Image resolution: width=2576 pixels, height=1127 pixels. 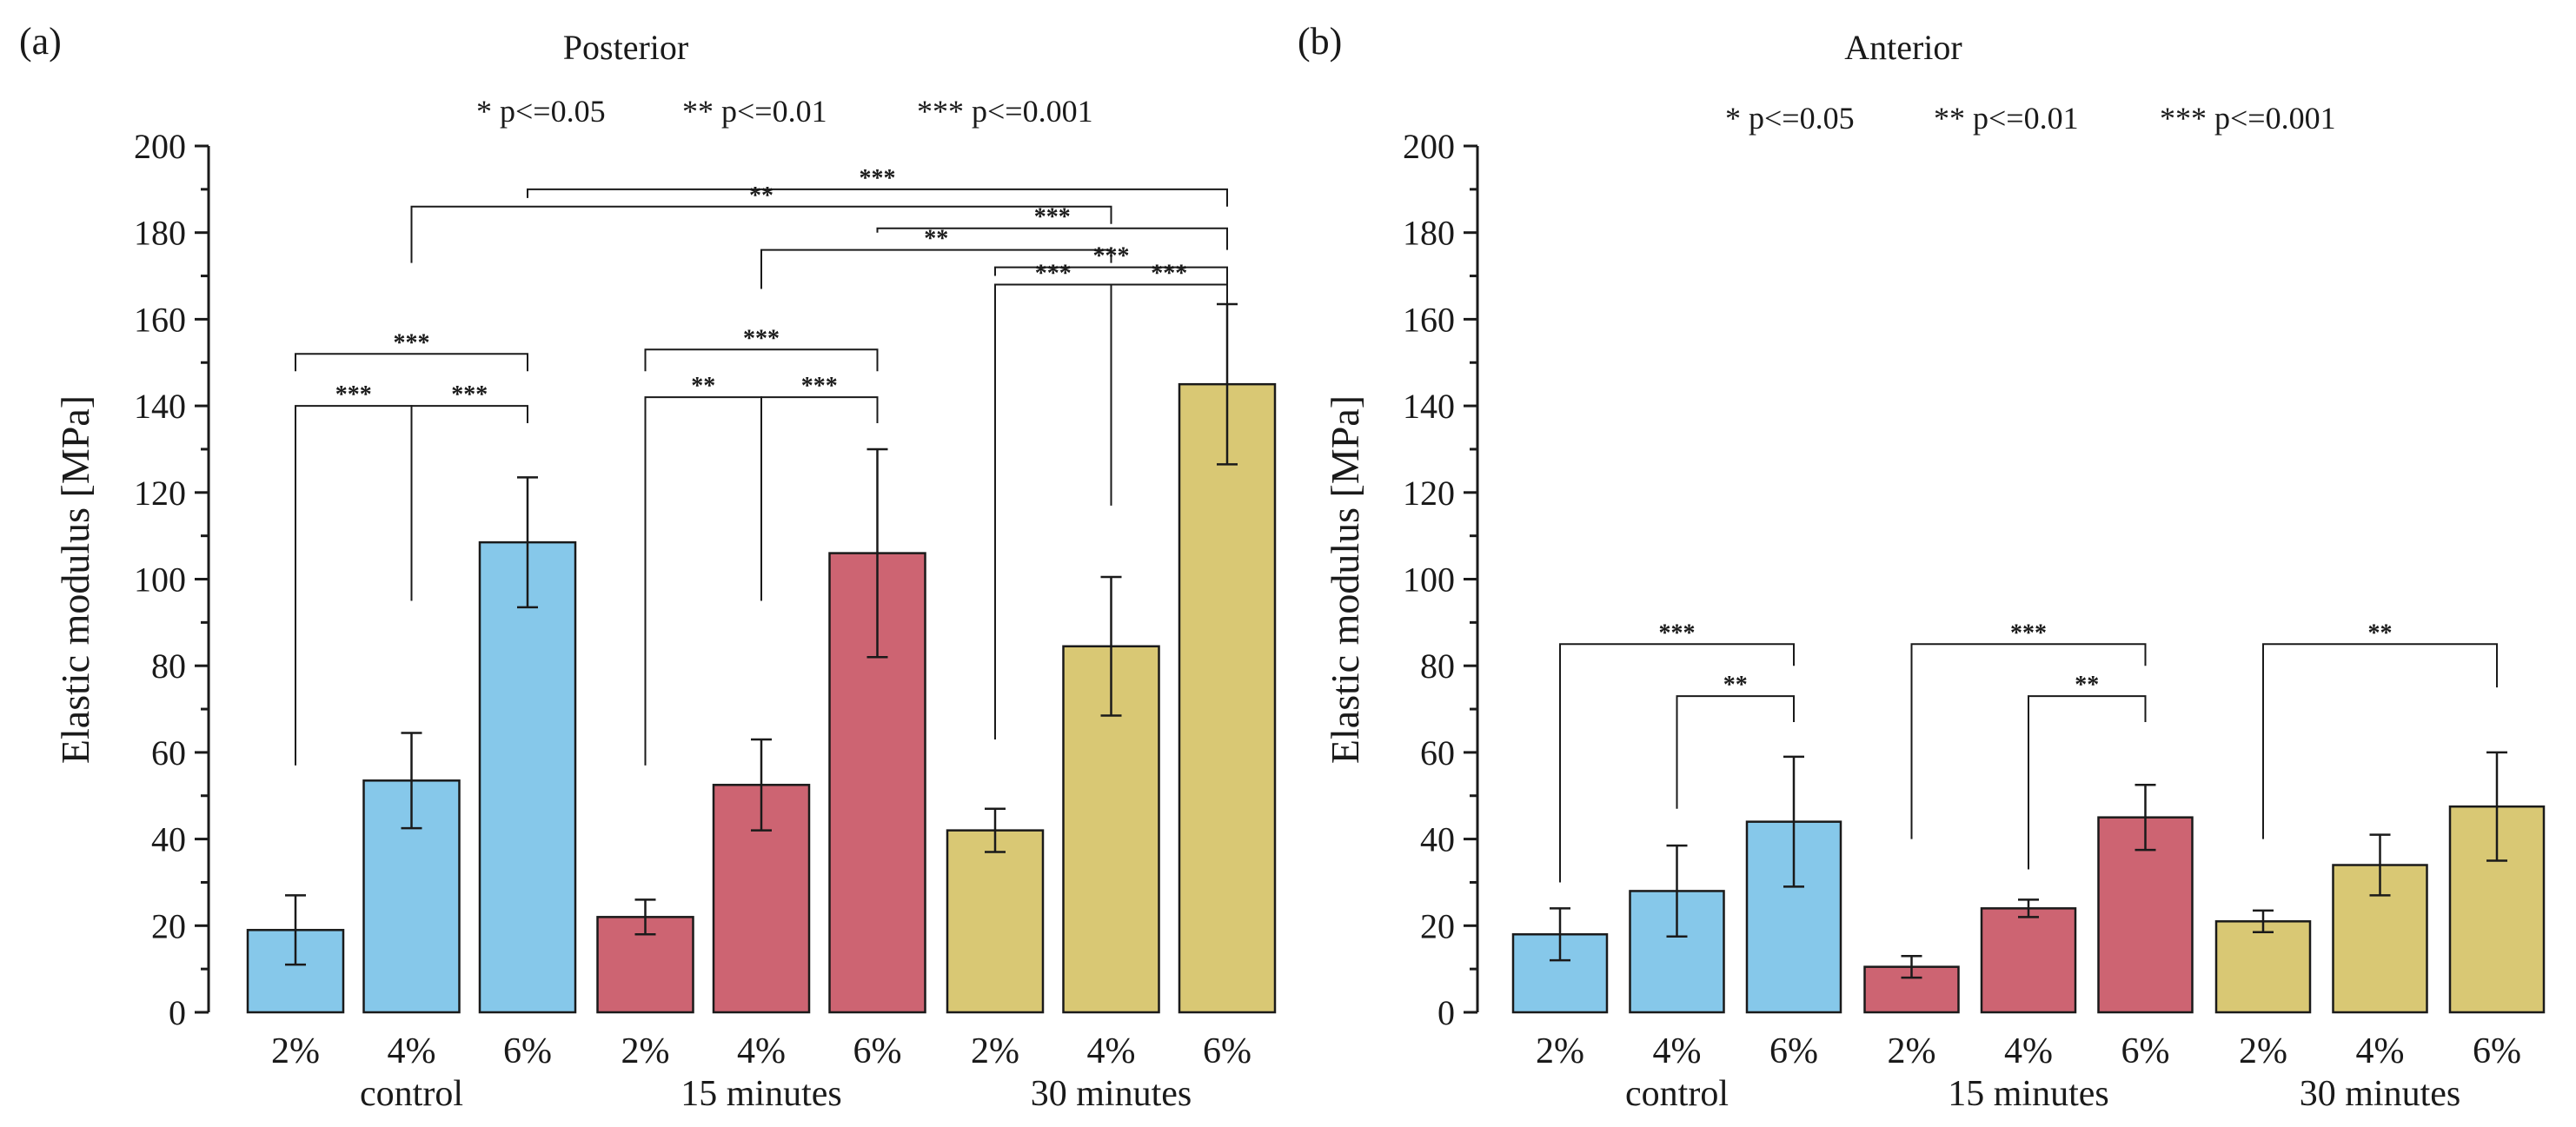 What do you see at coordinates (625, 47) in the screenshot?
I see `chart-title: Posterior` at bounding box center [625, 47].